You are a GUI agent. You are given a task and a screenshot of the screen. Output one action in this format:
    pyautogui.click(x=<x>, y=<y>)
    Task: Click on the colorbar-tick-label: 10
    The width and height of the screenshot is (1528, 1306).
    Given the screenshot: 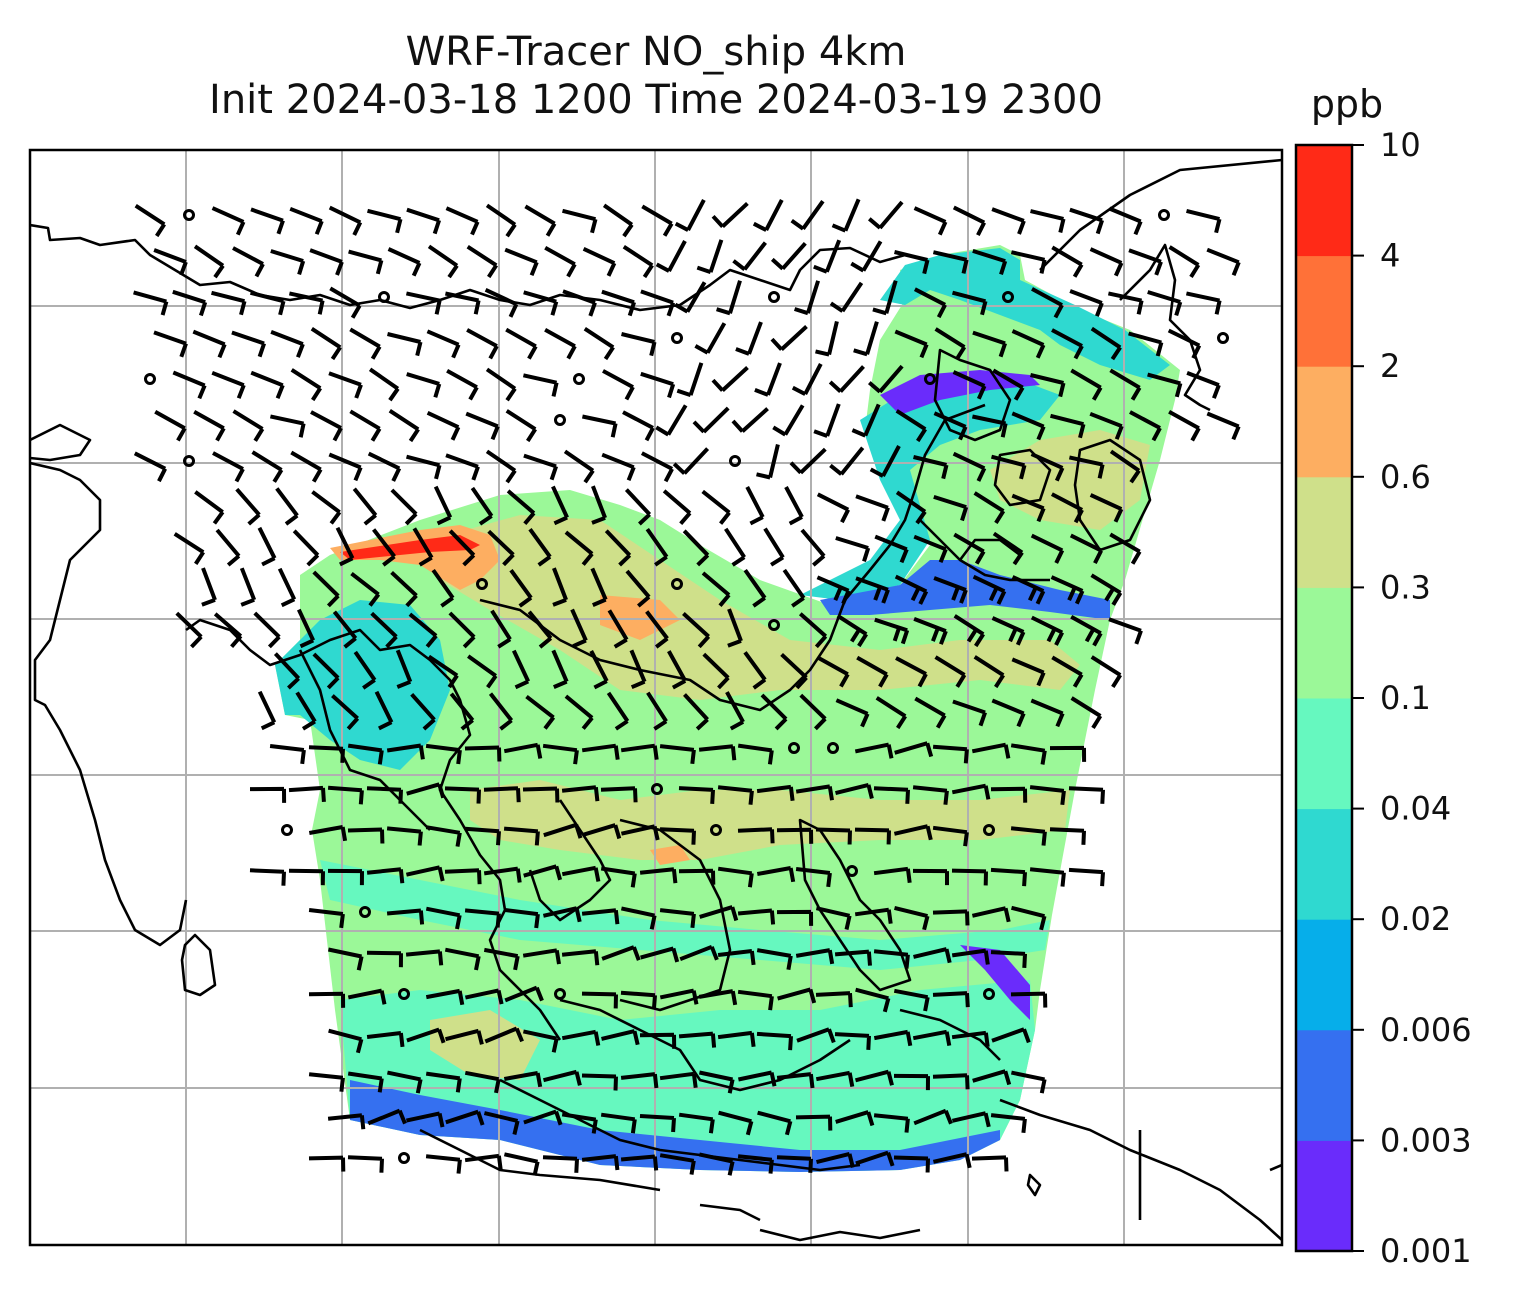 What is the action you would take?
    pyautogui.click(x=1400, y=145)
    